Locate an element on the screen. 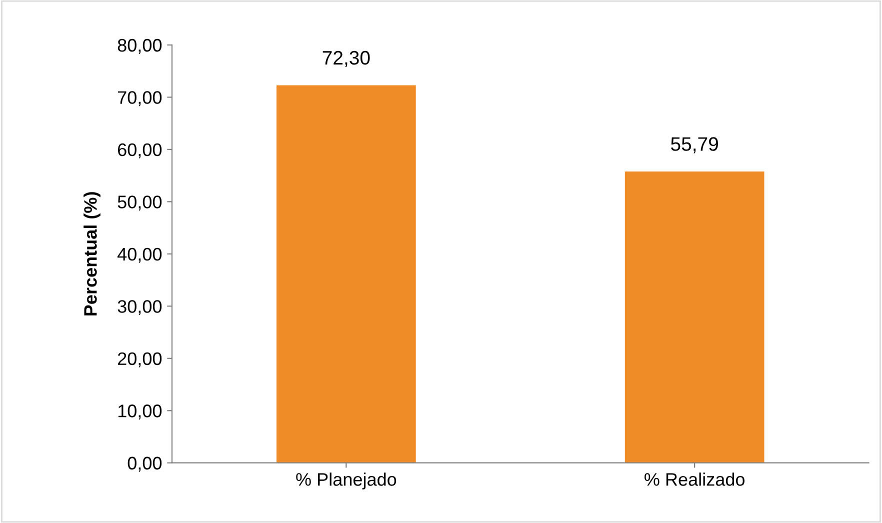 The height and width of the screenshot is (523, 882). data-label: 72,30 is located at coordinates (346, 58).